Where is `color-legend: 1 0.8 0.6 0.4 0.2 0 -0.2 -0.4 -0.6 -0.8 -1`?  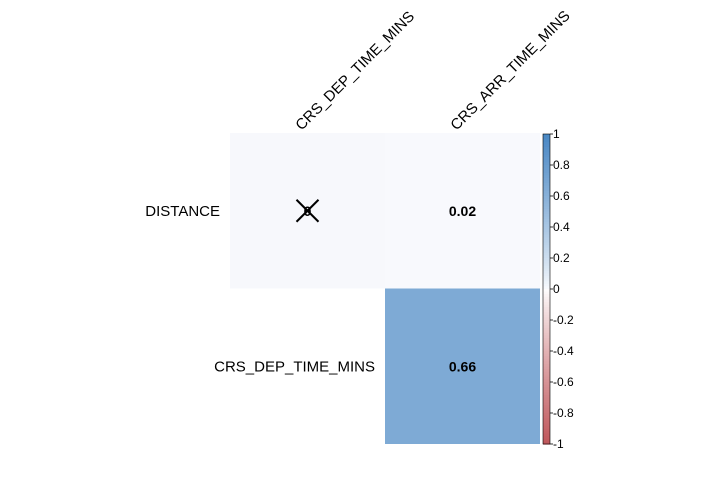 color-legend: 1 0.8 0.6 0.4 0.2 0 -0.2 -0.4 -0.6 -0.8 -1 is located at coordinates (558, 289).